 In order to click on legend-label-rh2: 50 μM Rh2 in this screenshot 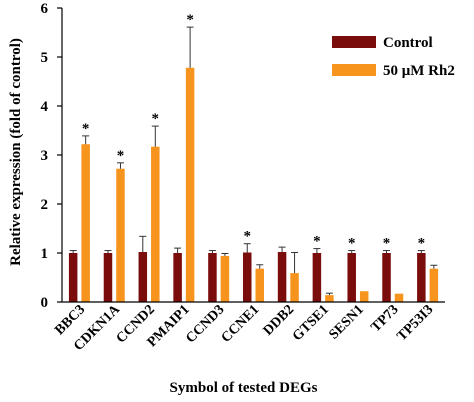, I will do `click(419, 71)`.